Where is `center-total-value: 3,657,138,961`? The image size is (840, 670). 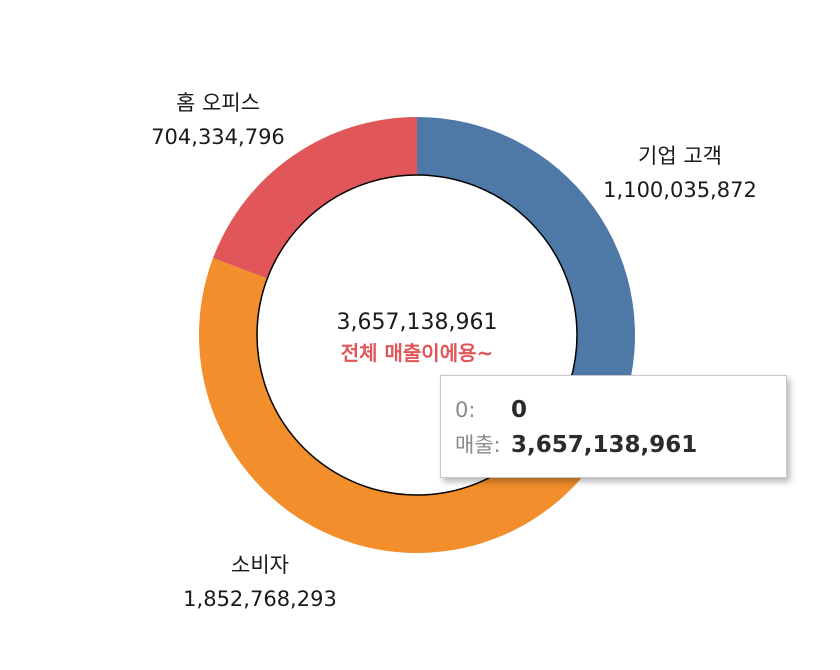
center-total-value: 3,657,138,961 is located at coordinates (417, 322).